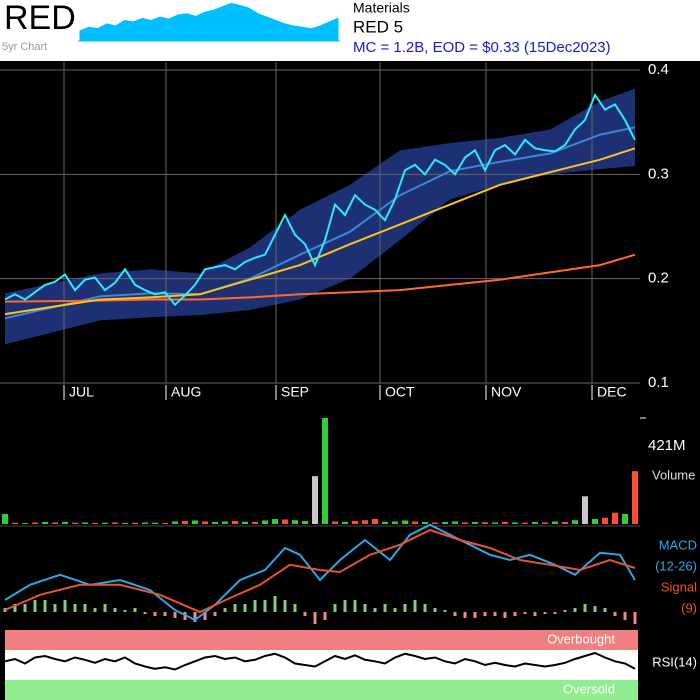  I want to click on x-tick-label: NOV, so click(506, 392).